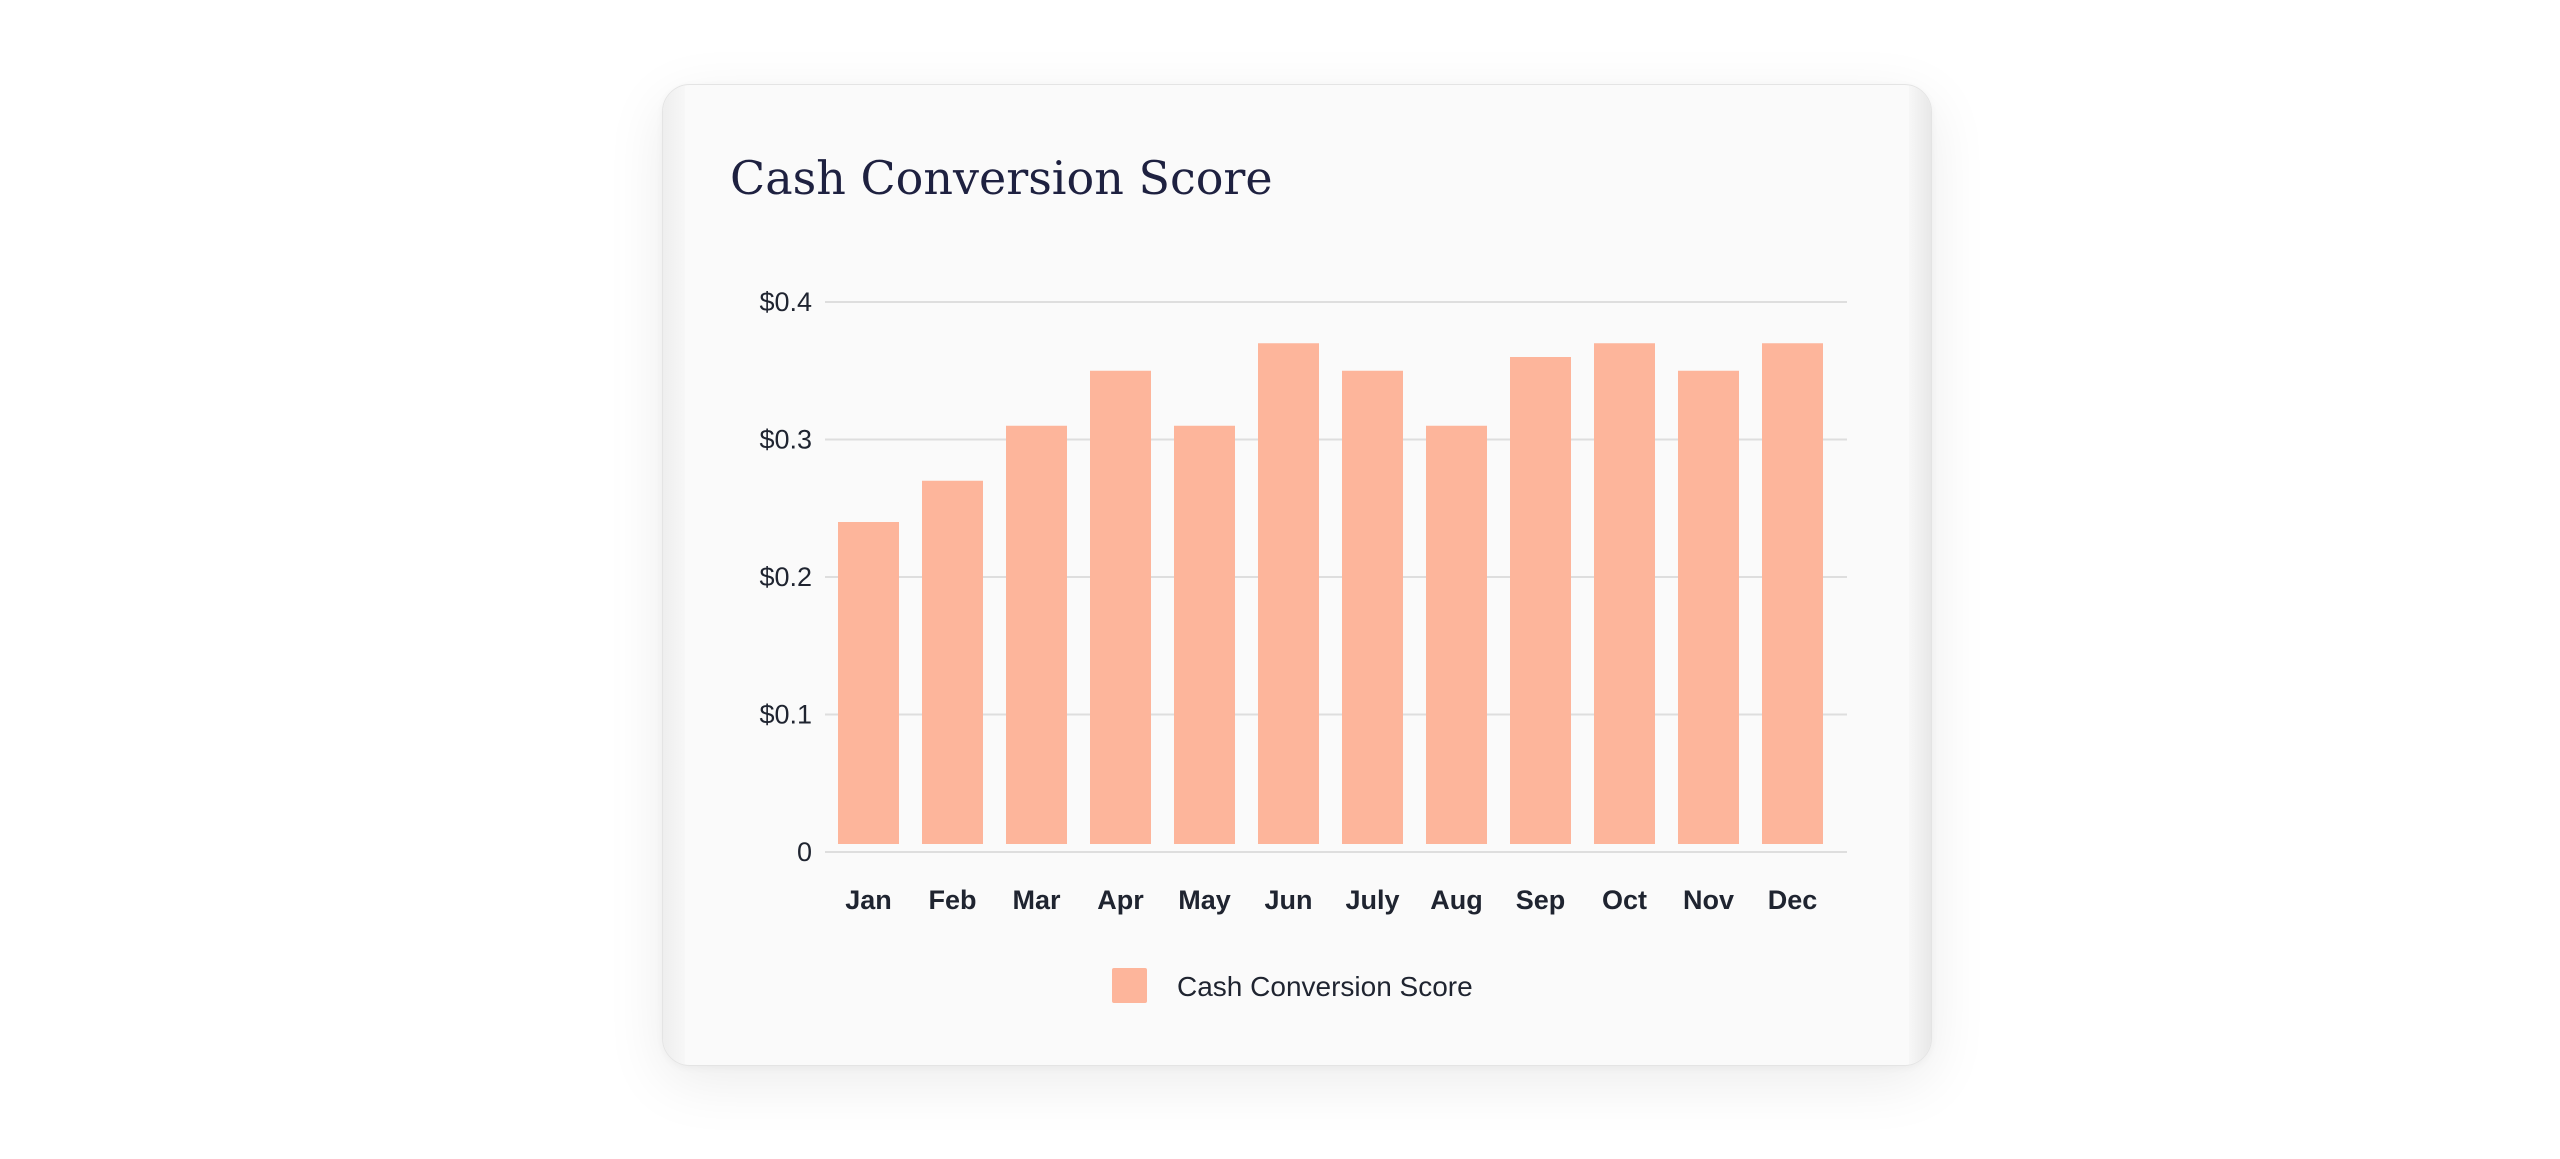 Image resolution: width=2560 pixels, height=1159 pixels. I want to click on bar-feb, so click(952, 662).